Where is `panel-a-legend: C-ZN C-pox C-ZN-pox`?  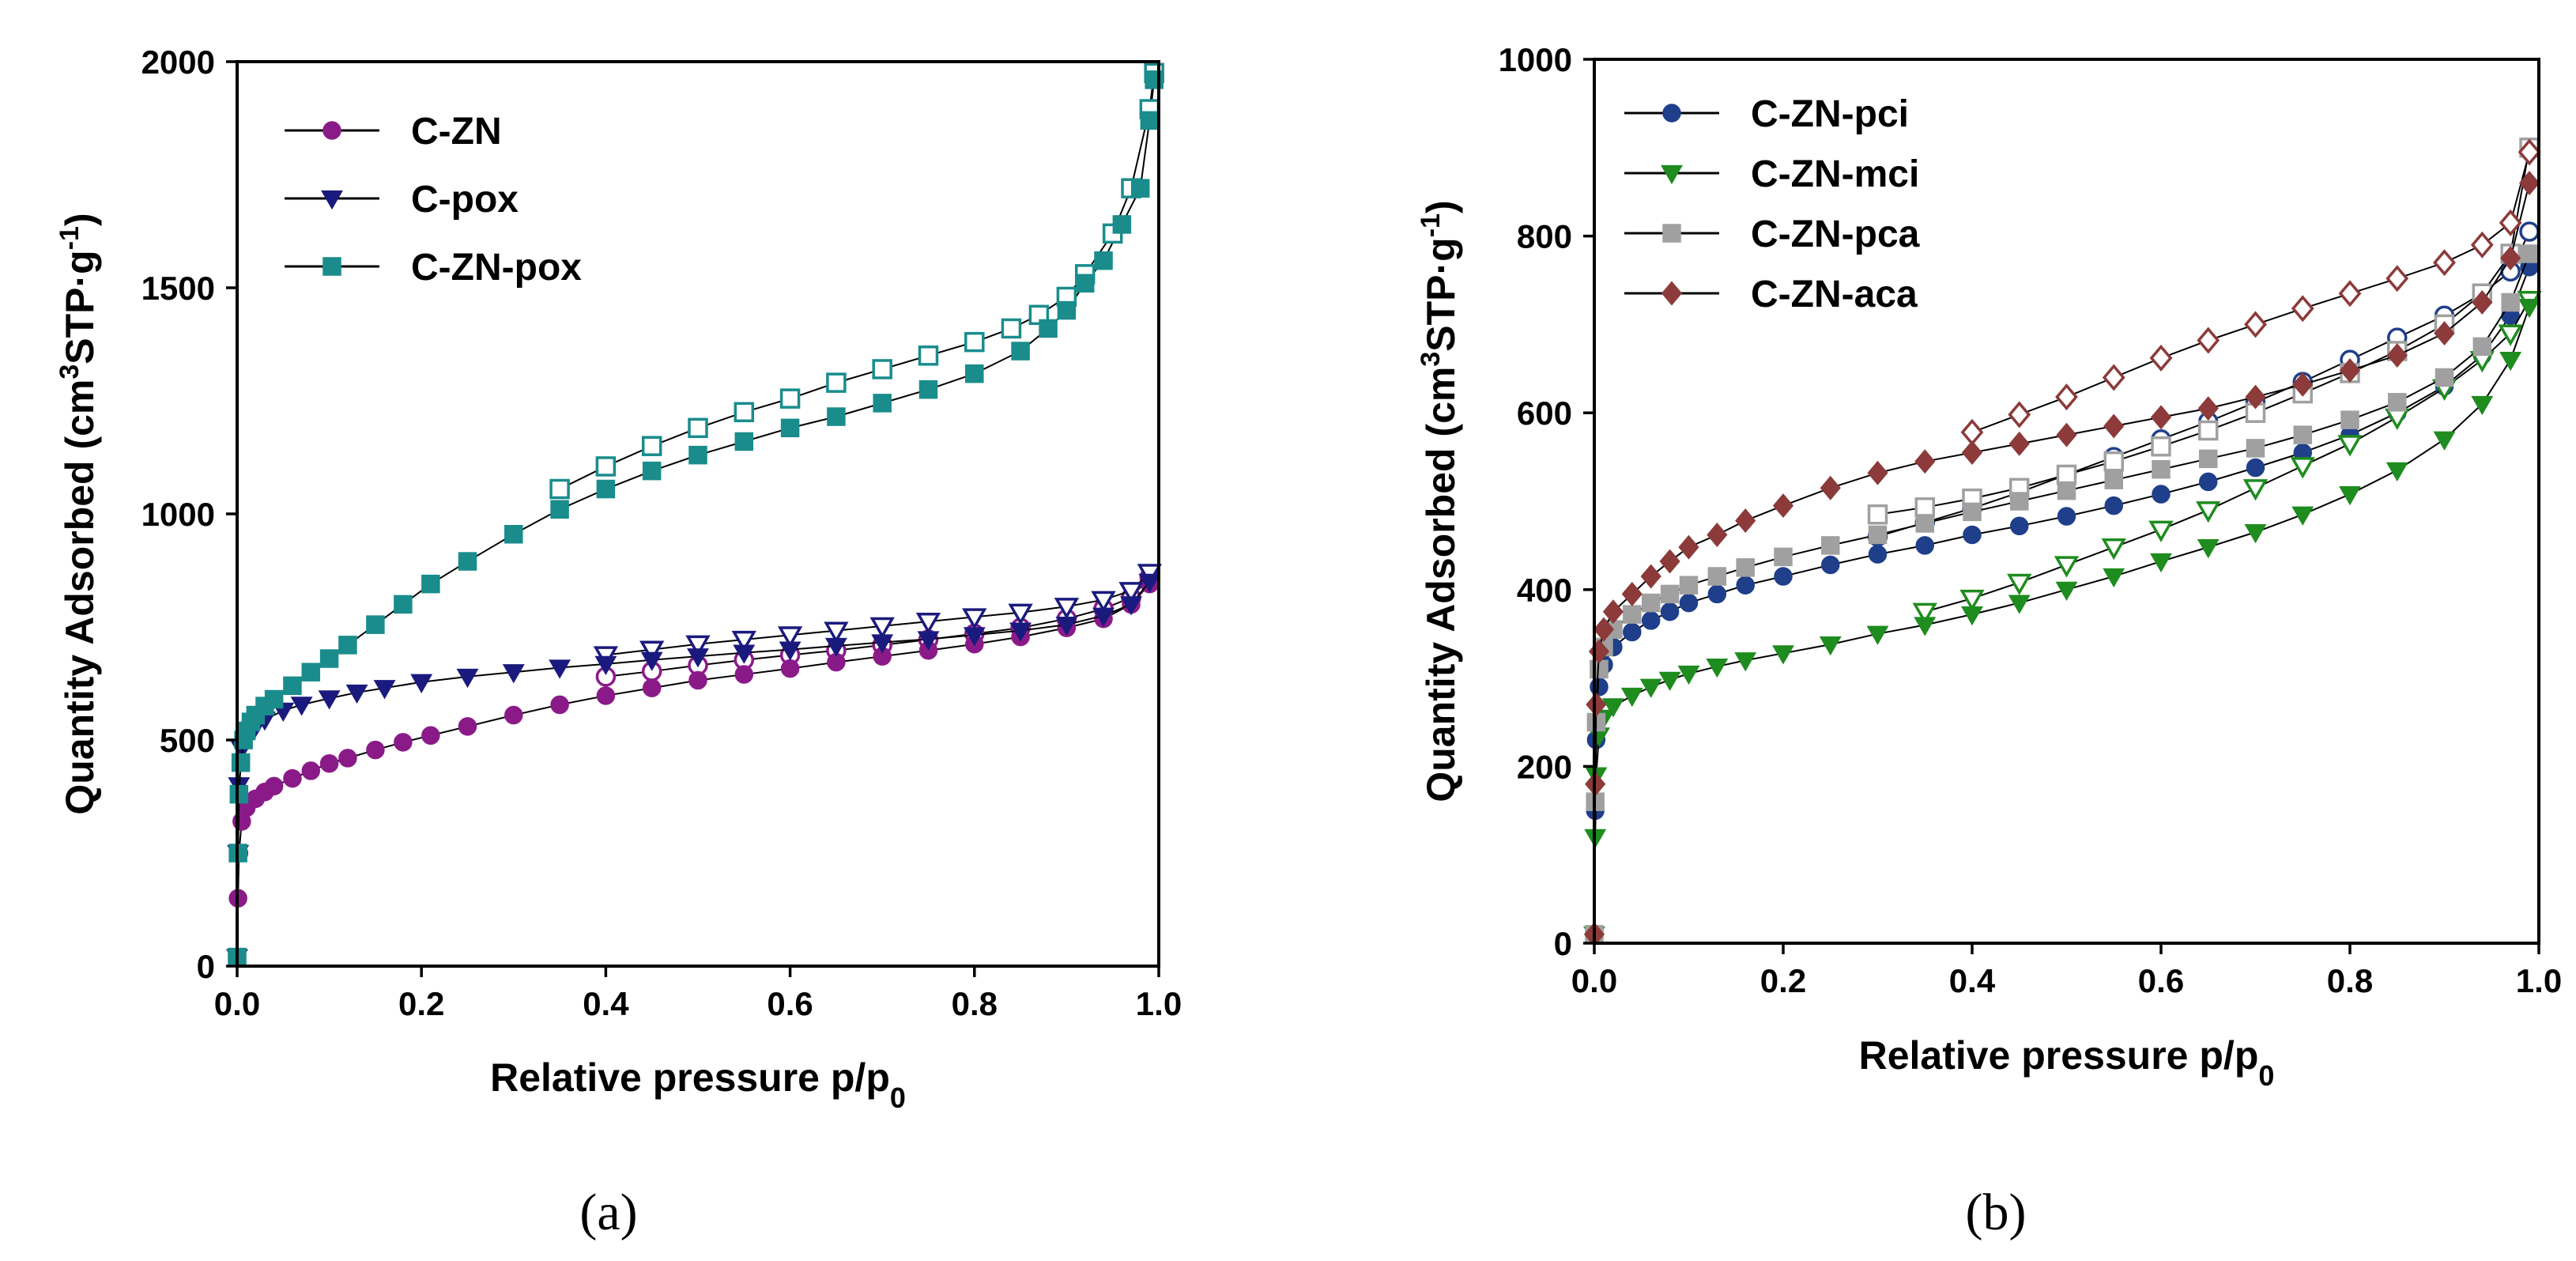 panel-a-legend: C-ZN C-pox C-ZN-pox is located at coordinates (433, 200).